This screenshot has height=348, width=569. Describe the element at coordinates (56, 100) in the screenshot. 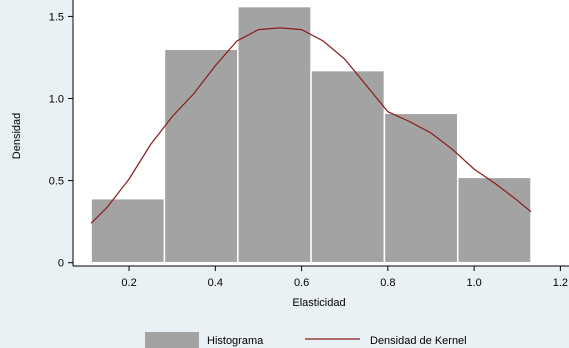

I see `y-tick-label: 1.0` at that location.